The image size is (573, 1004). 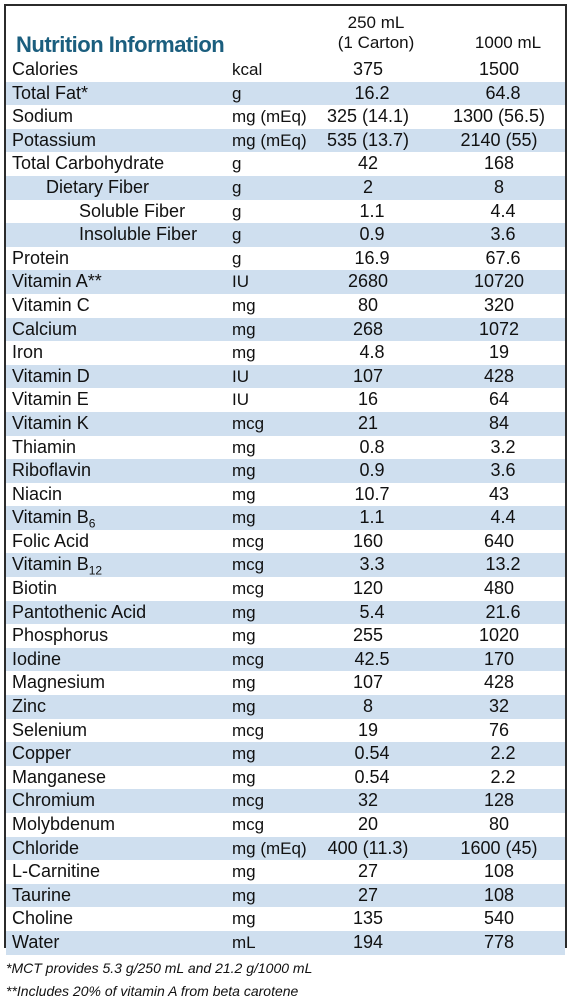 What do you see at coordinates (50, 399) in the screenshot?
I see `nutrient-name-text: Vitamin E` at bounding box center [50, 399].